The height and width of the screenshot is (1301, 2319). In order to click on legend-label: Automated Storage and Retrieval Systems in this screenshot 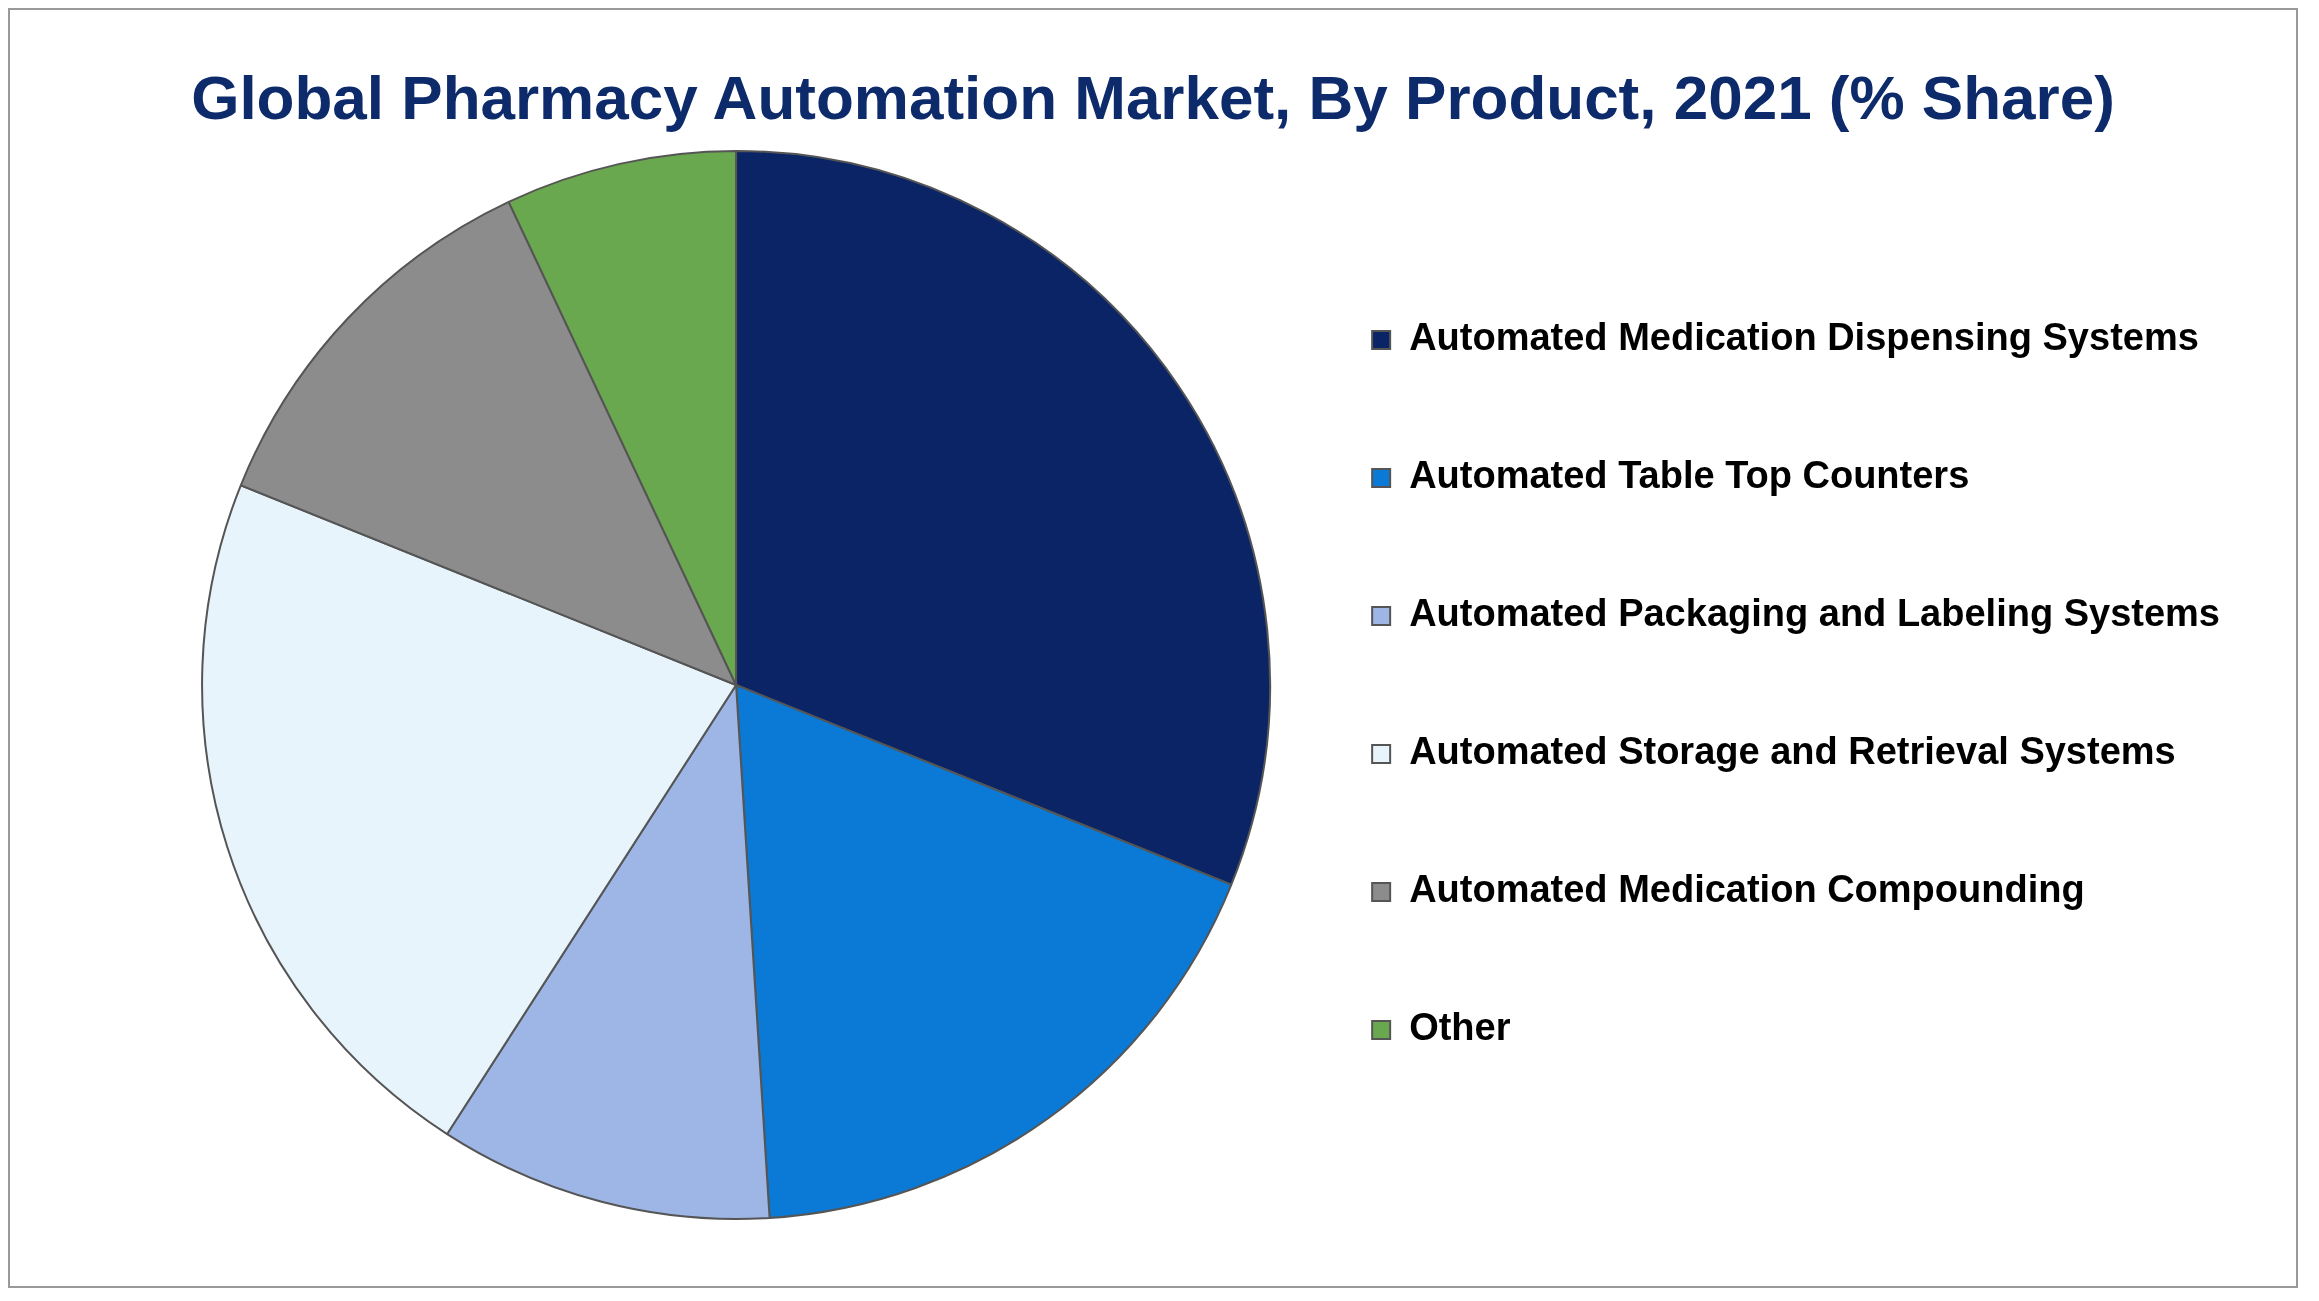, I will do `click(1792, 751)`.